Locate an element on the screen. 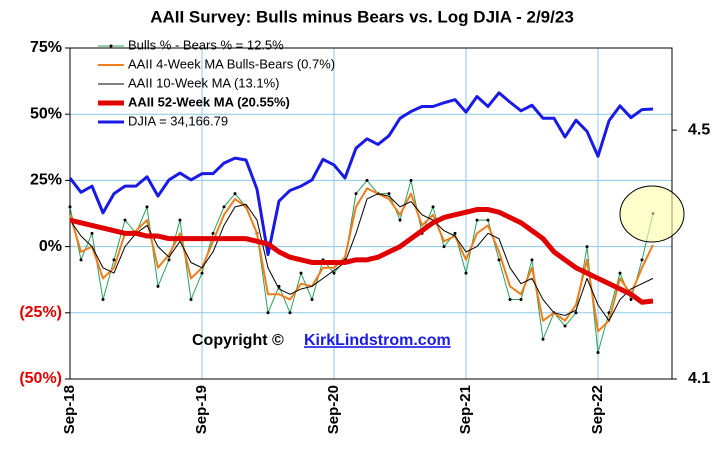  highlight-circle is located at coordinates (652, 214).